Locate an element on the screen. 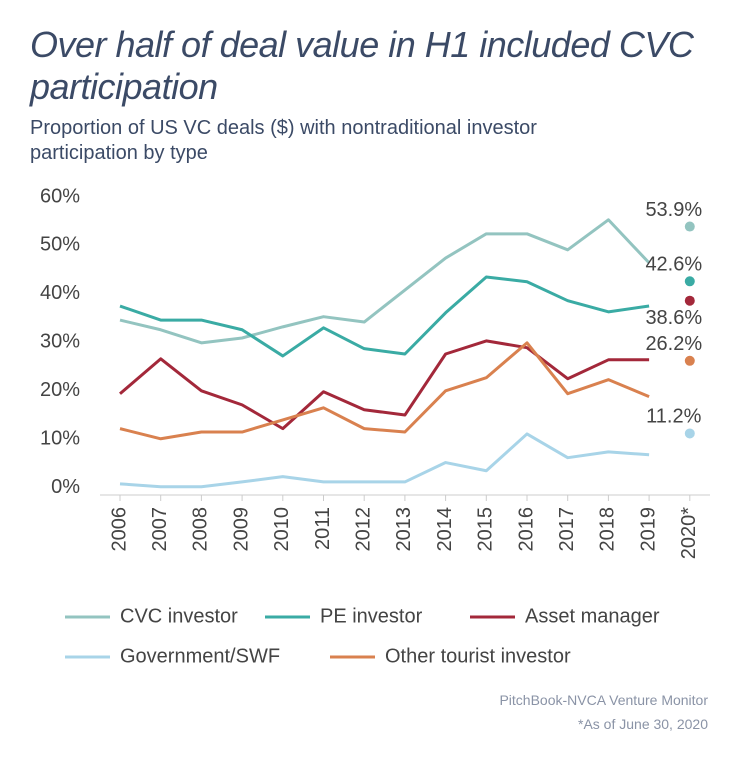 This screenshot has height=760, width=754. x-tick-label: 2018 is located at coordinates (608, 529).